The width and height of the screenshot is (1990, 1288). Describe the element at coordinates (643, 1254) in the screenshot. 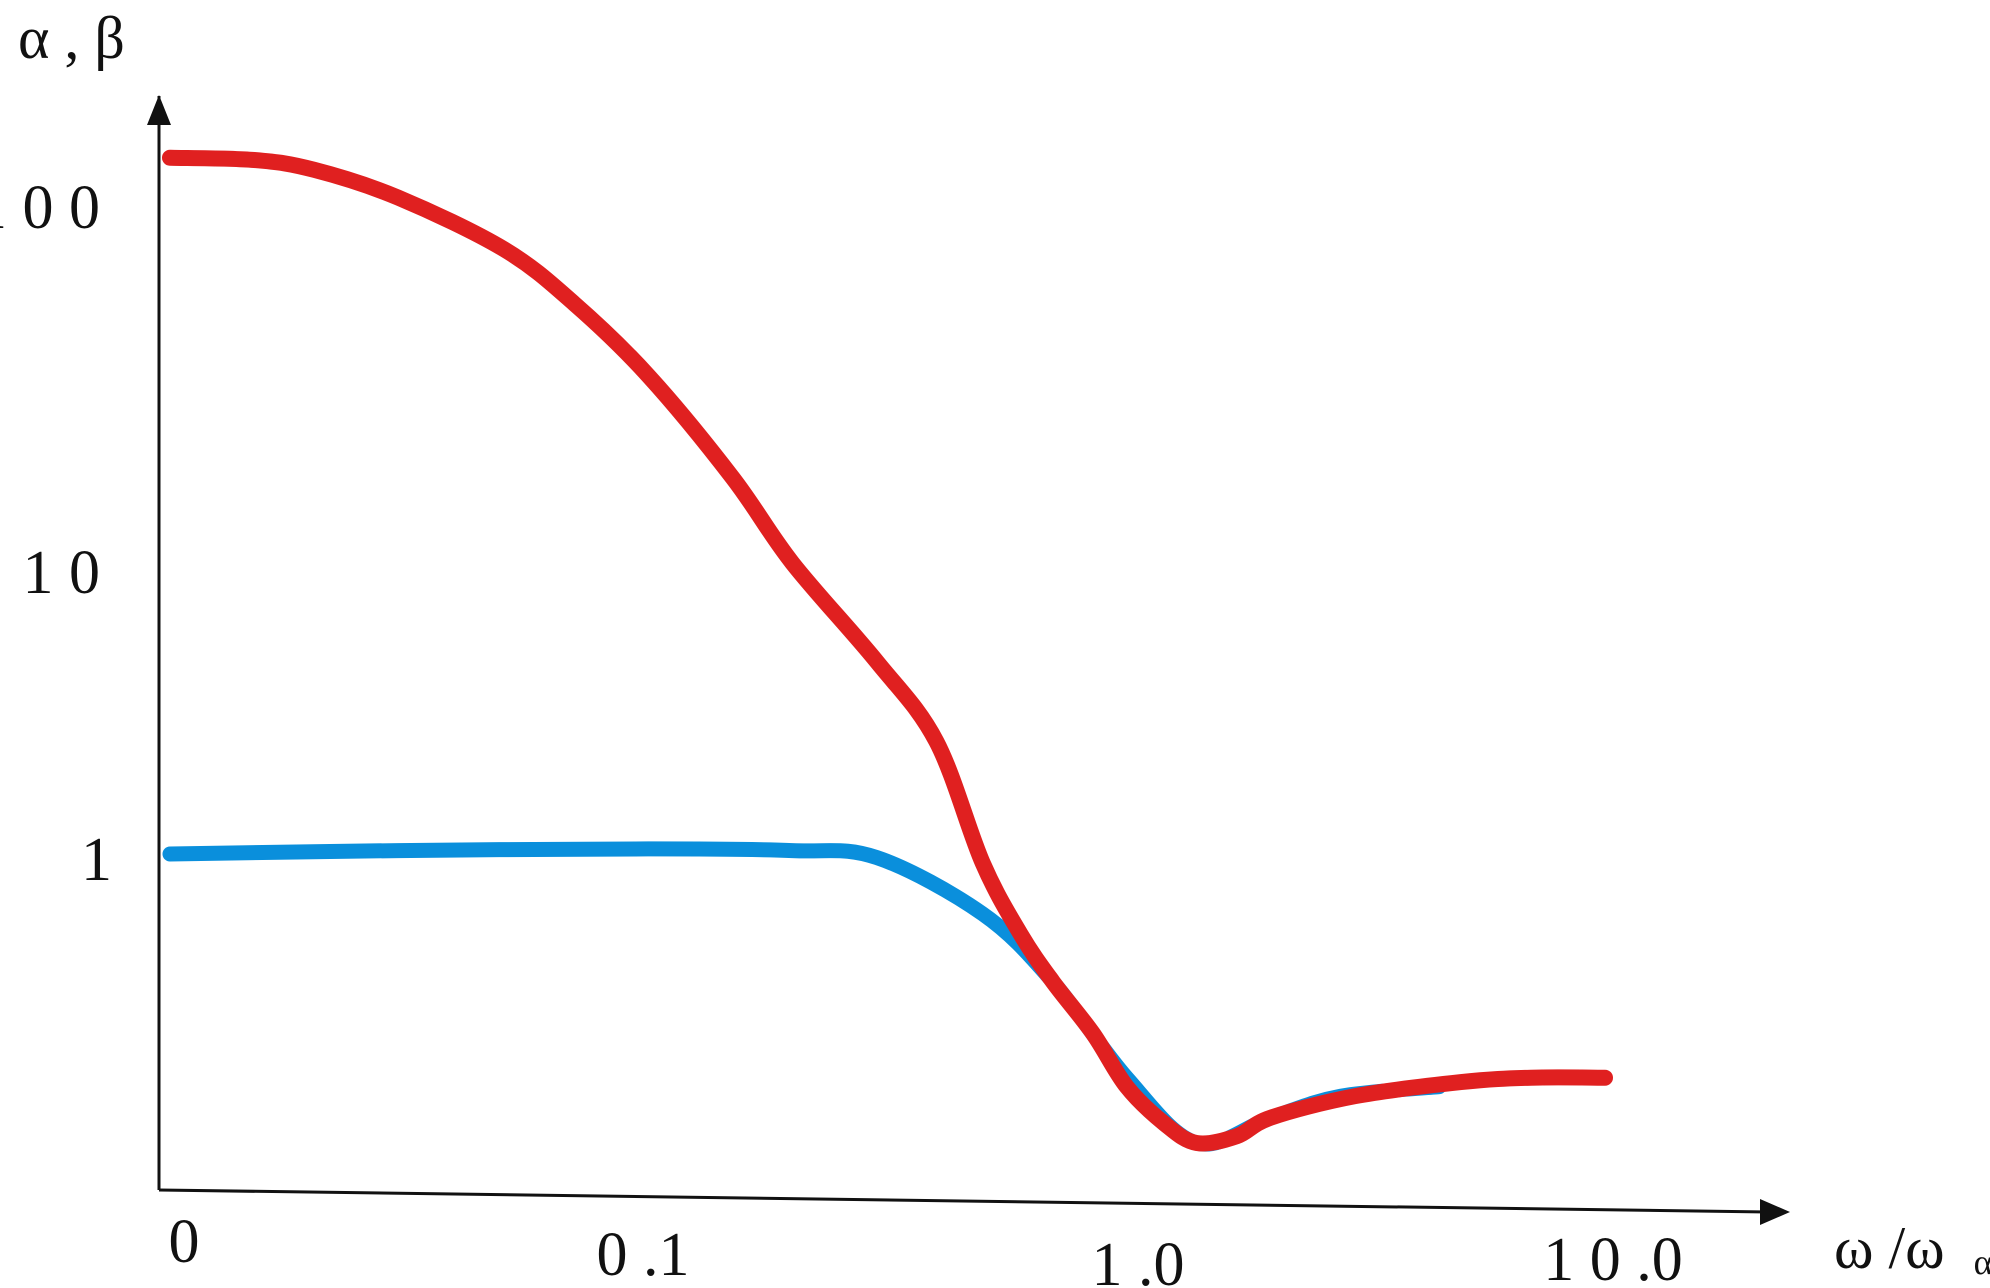

I see `x-tick-label: 0 .1` at that location.